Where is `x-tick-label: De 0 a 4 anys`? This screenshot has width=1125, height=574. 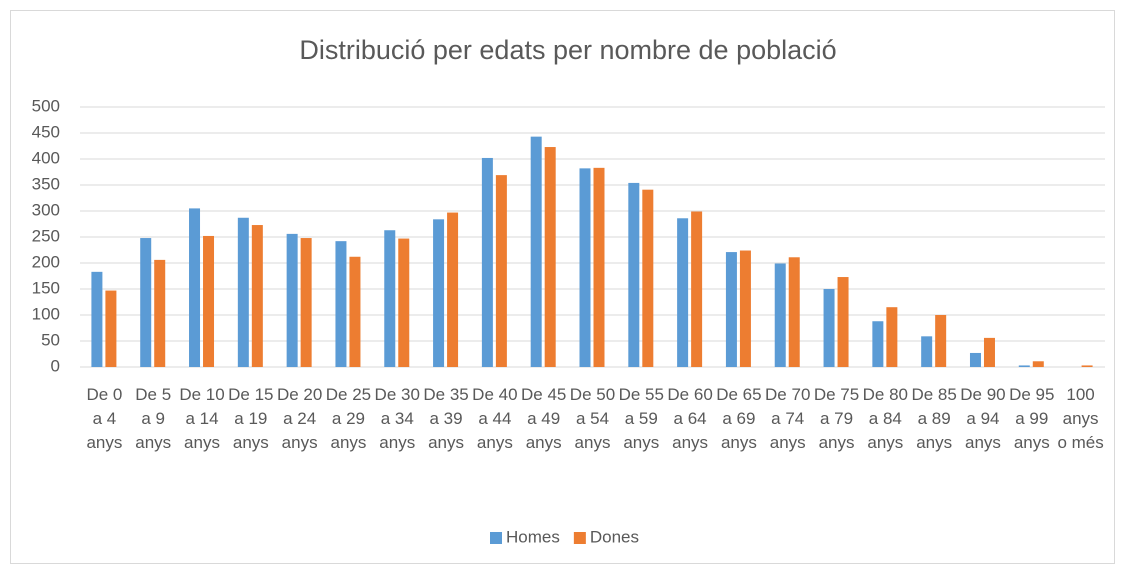
x-tick-label: De 0 a 4 anys is located at coordinates (104, 418).